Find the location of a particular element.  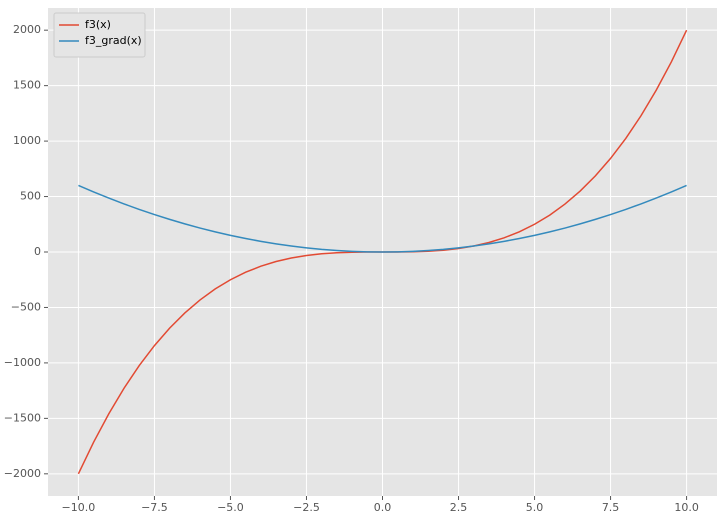

y-tick-label: 1000 is located at coordinates (27, 140).